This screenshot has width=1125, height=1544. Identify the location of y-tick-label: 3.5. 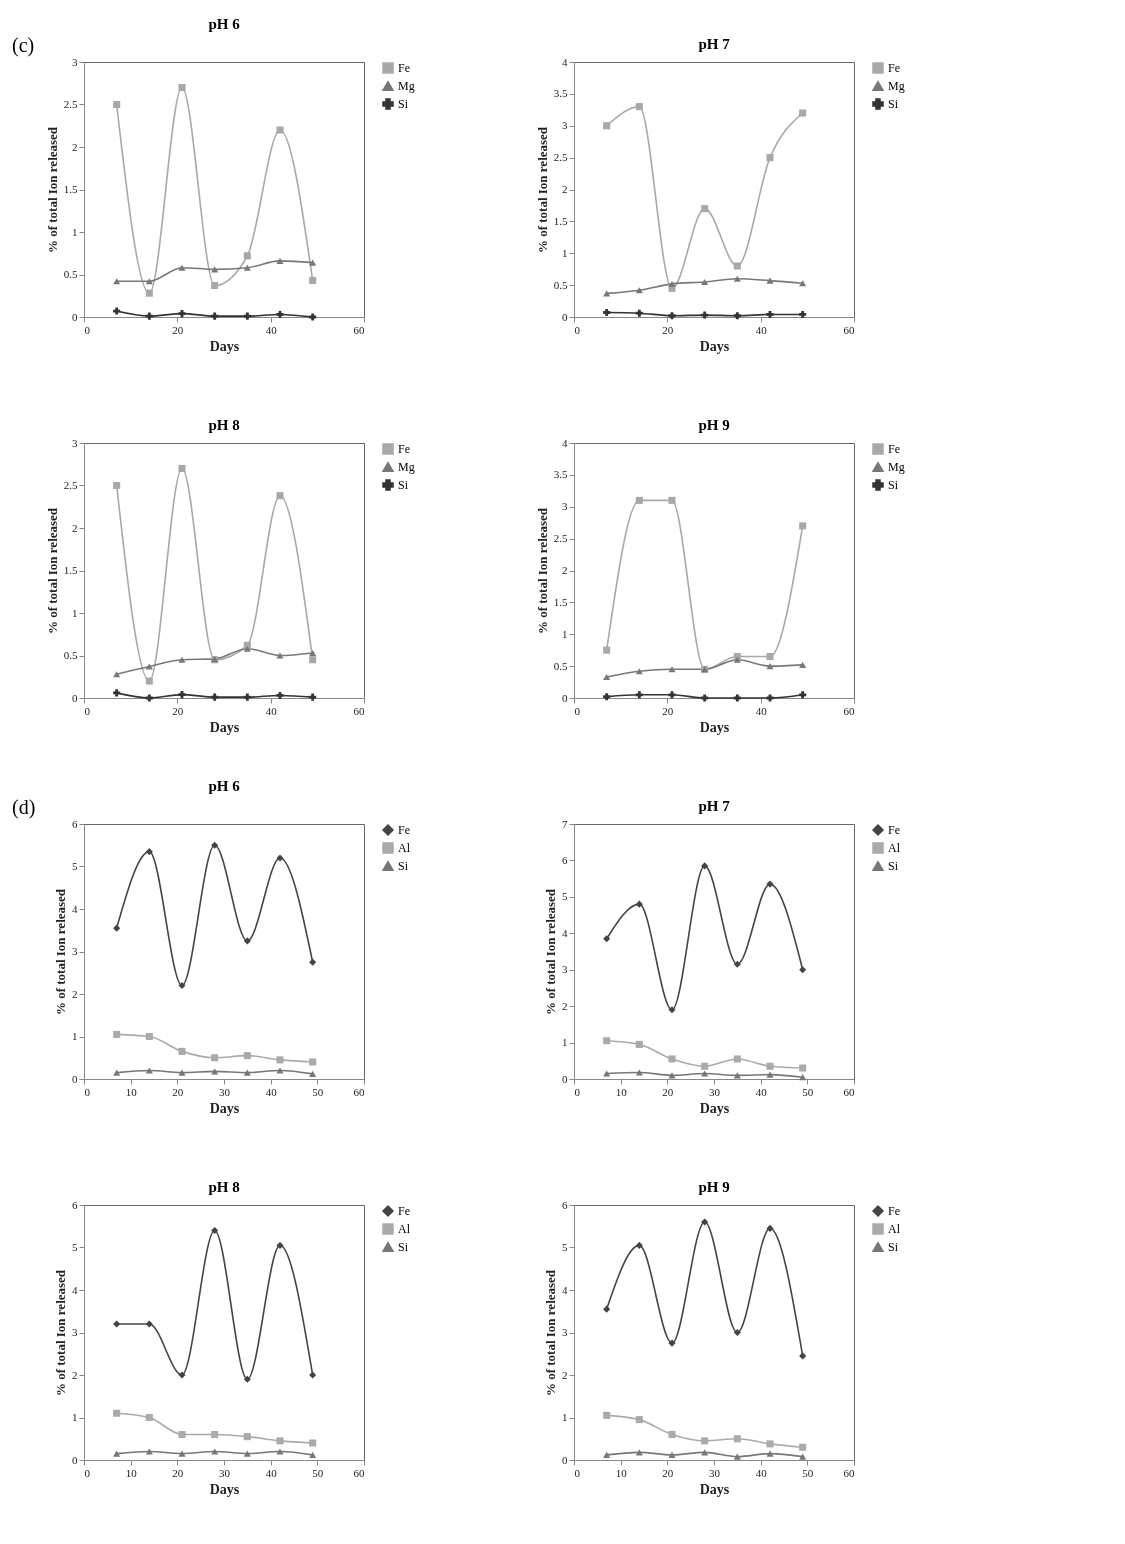
(560, 474).